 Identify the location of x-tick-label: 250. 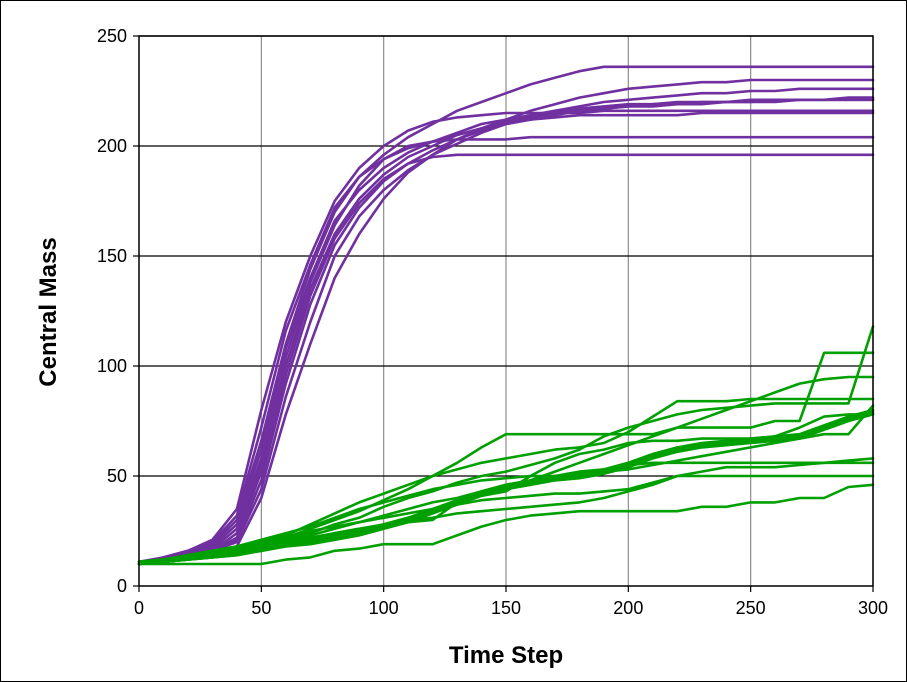
(751, 608).